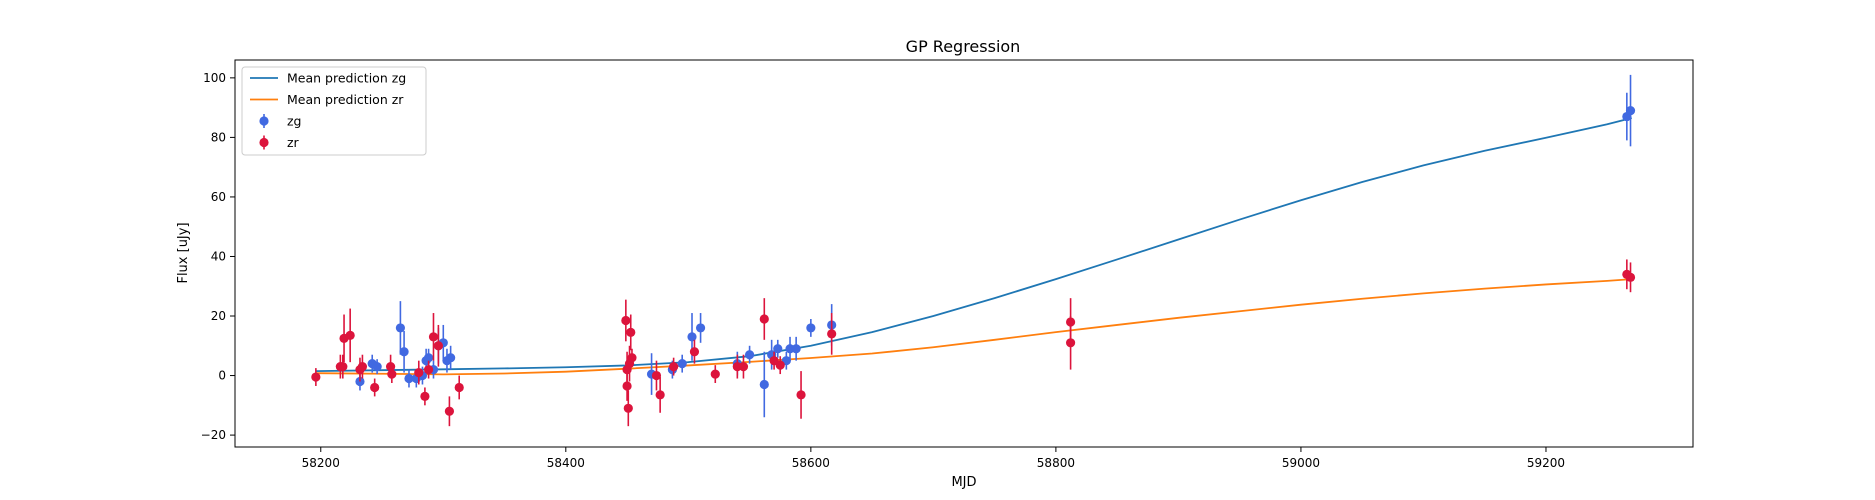 The width and height of the screenshot is (1875, 500). I want to click on x-tick-label: 58800, so click(1056, 463).